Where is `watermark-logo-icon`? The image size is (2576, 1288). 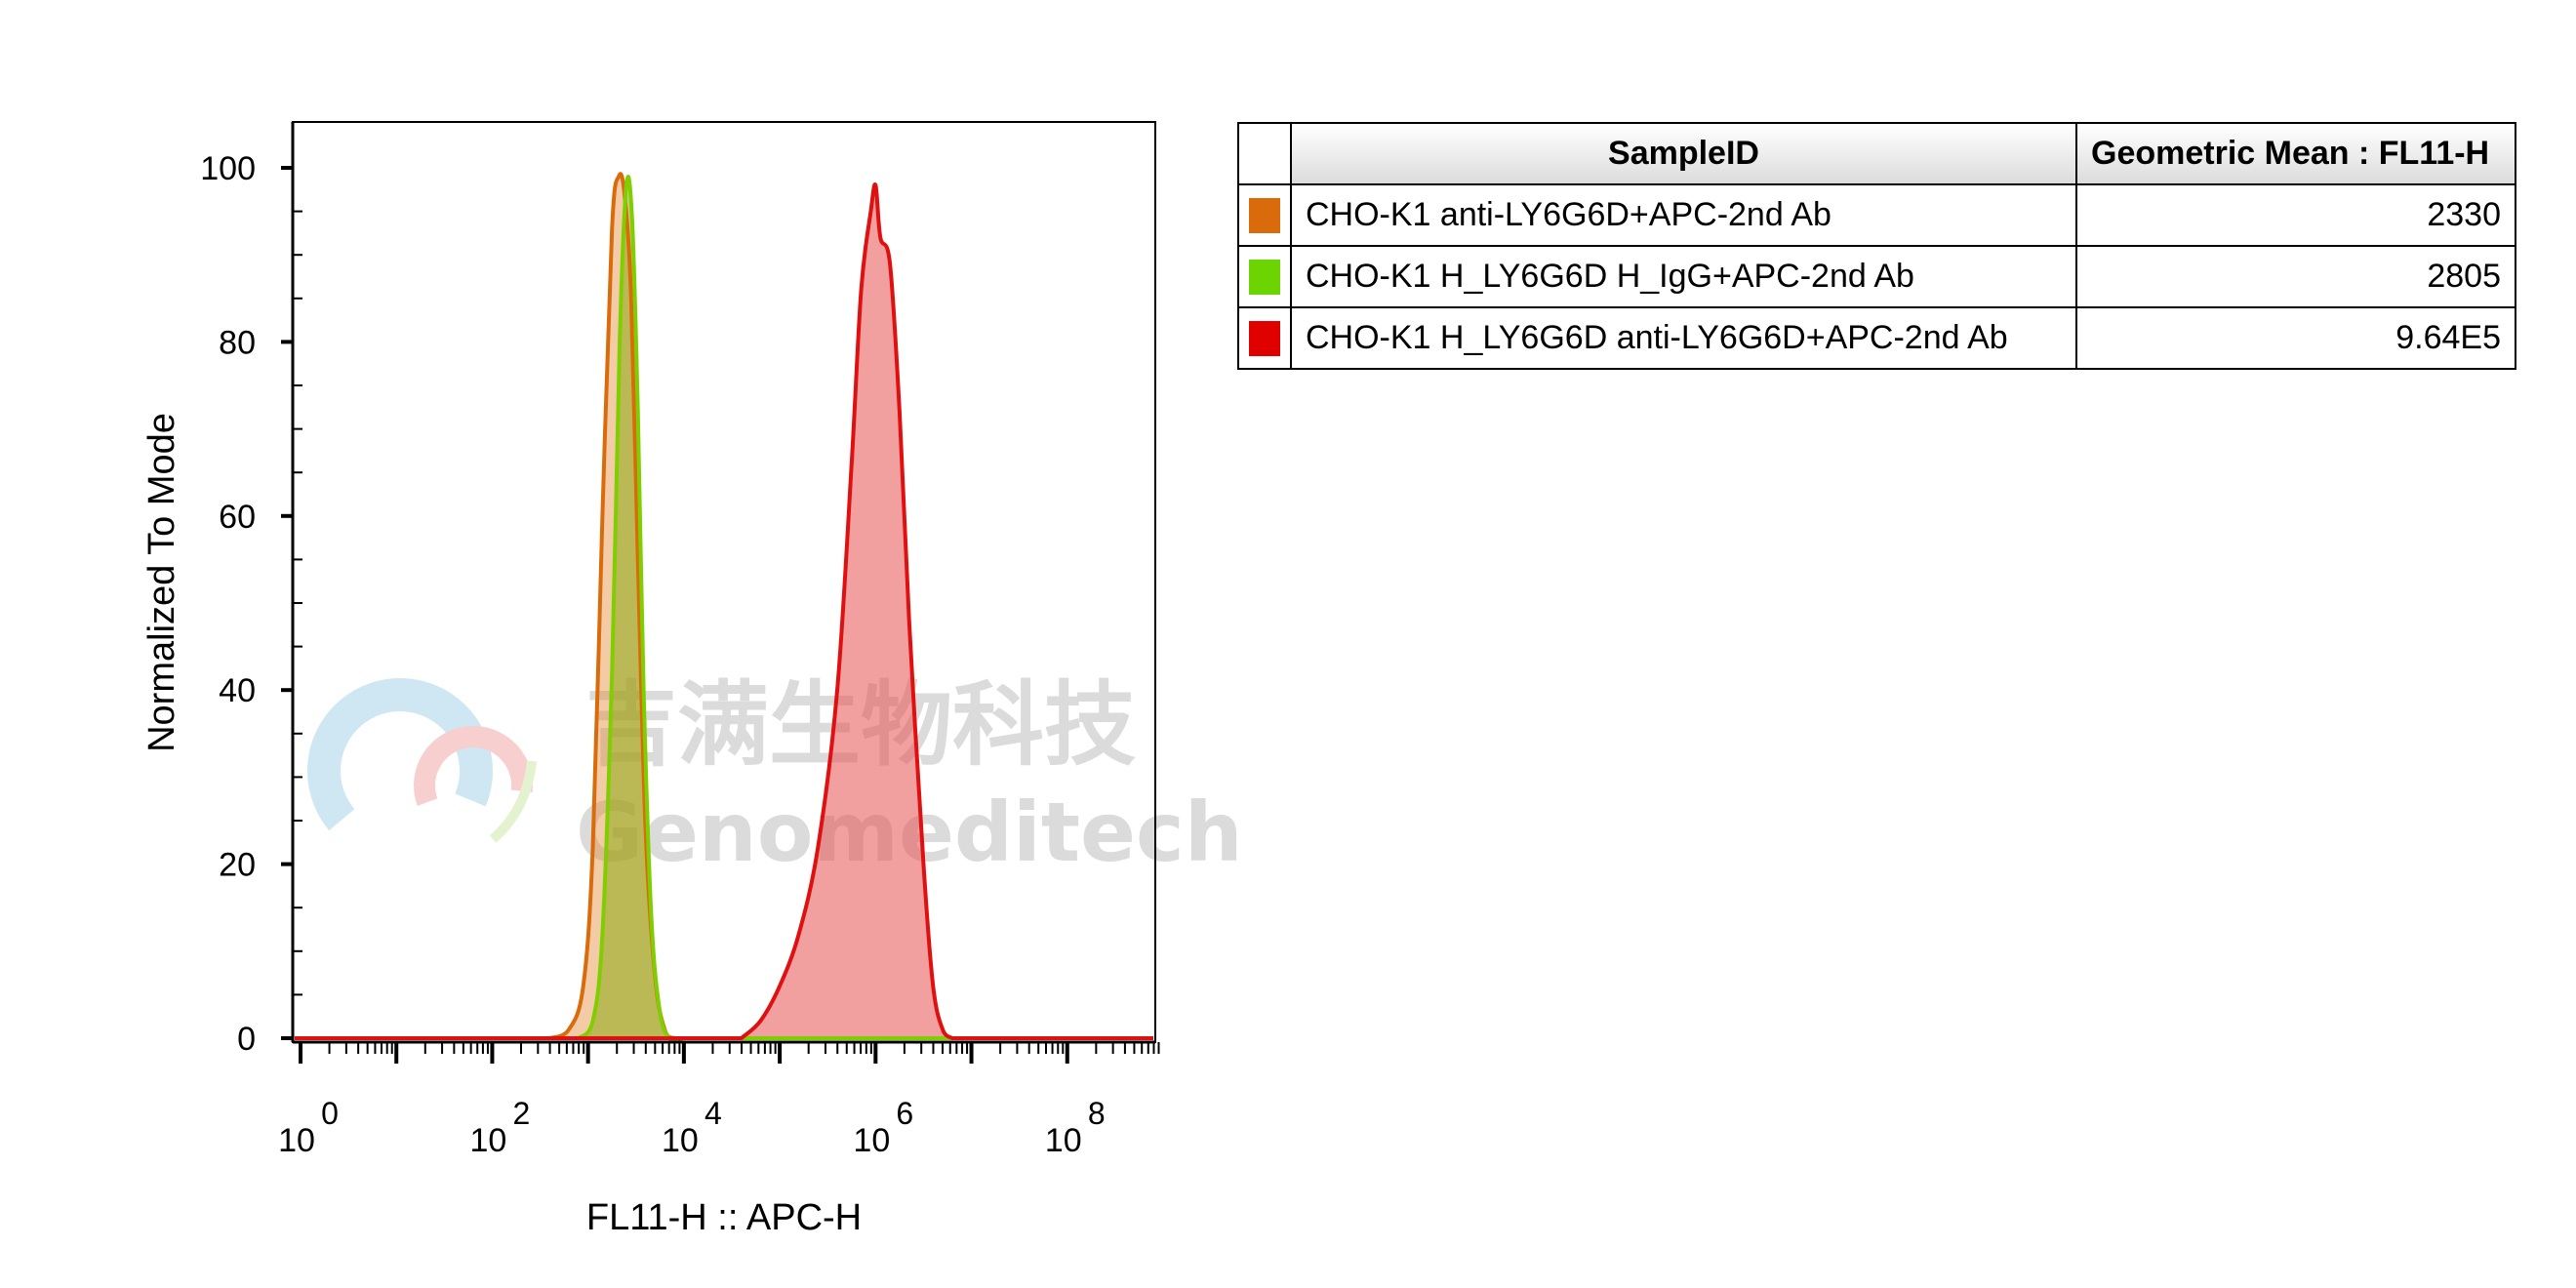
watermark-logo-icon is located at coordinates (422, 771).